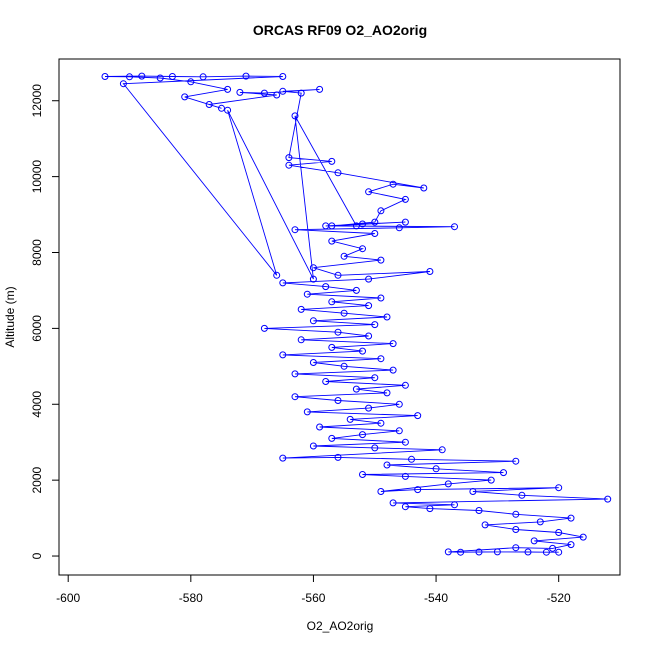 The image size is (650, 650). I want to click on y-axis: 0 2000 4000 6000 8000 10000 12000, so click(45, 321).